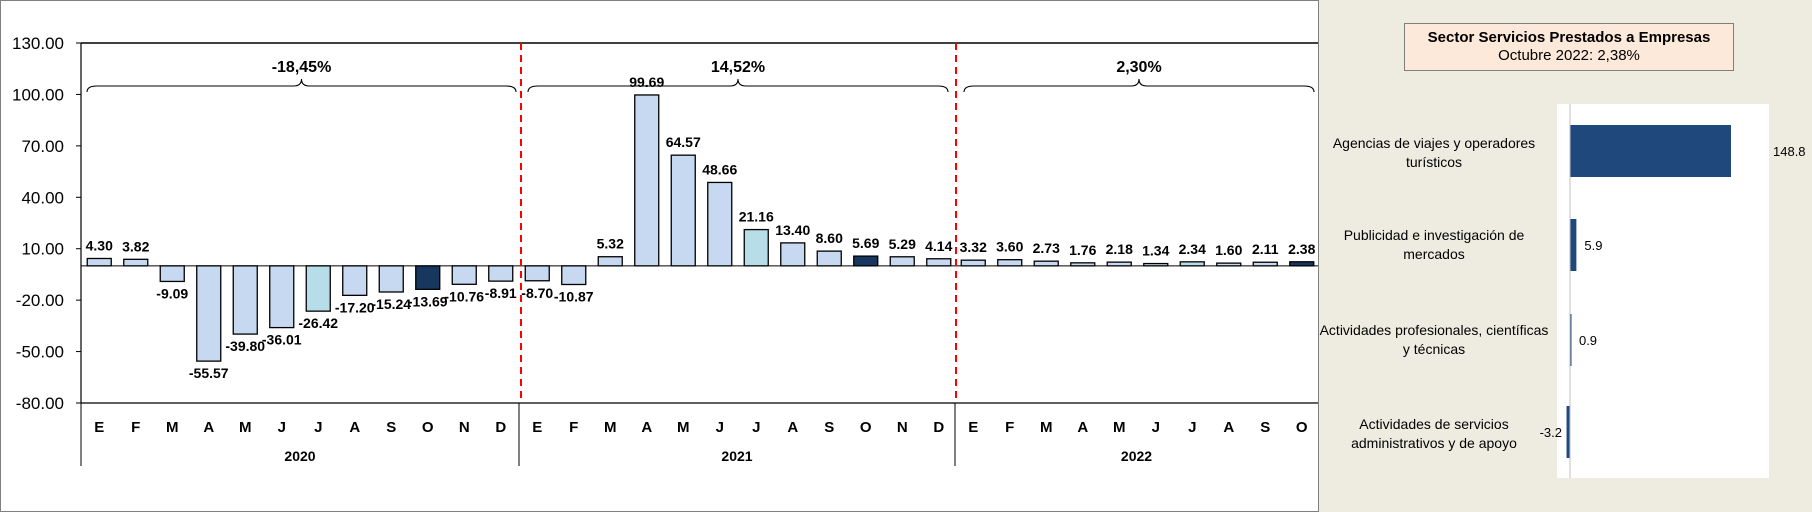 The height and width of the screenshot is (512, 1812). Describe the element at coordinates (391, 304) in the screenshot. I see `data-label: -15.24` at that location.